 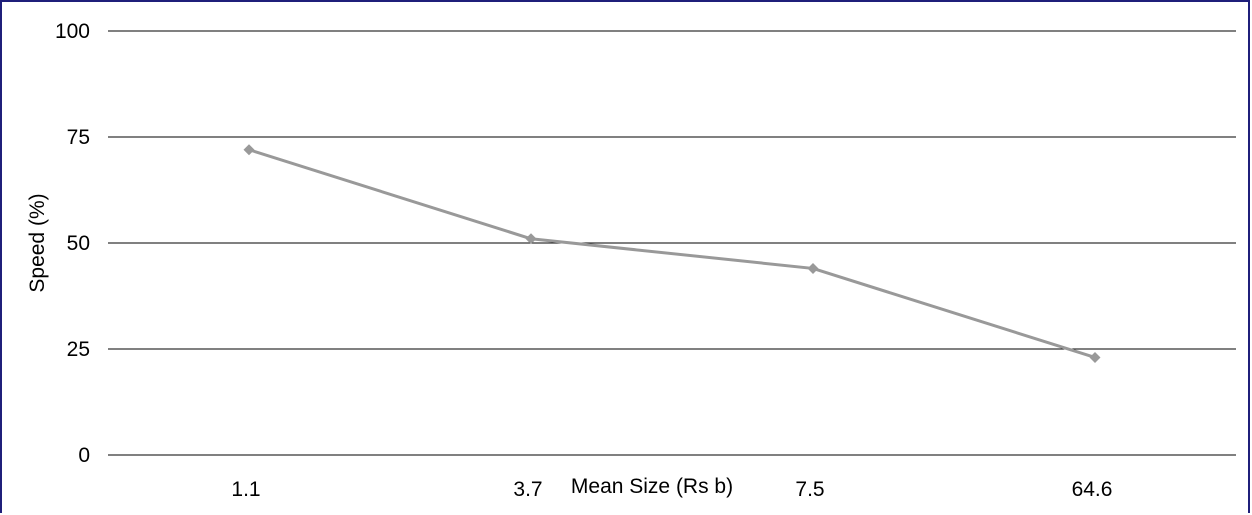 What do you see at coordinates (1092, 489) in the screenshot?
I see `x-tick-label: 64.6` at bounding box center [1092, 489].